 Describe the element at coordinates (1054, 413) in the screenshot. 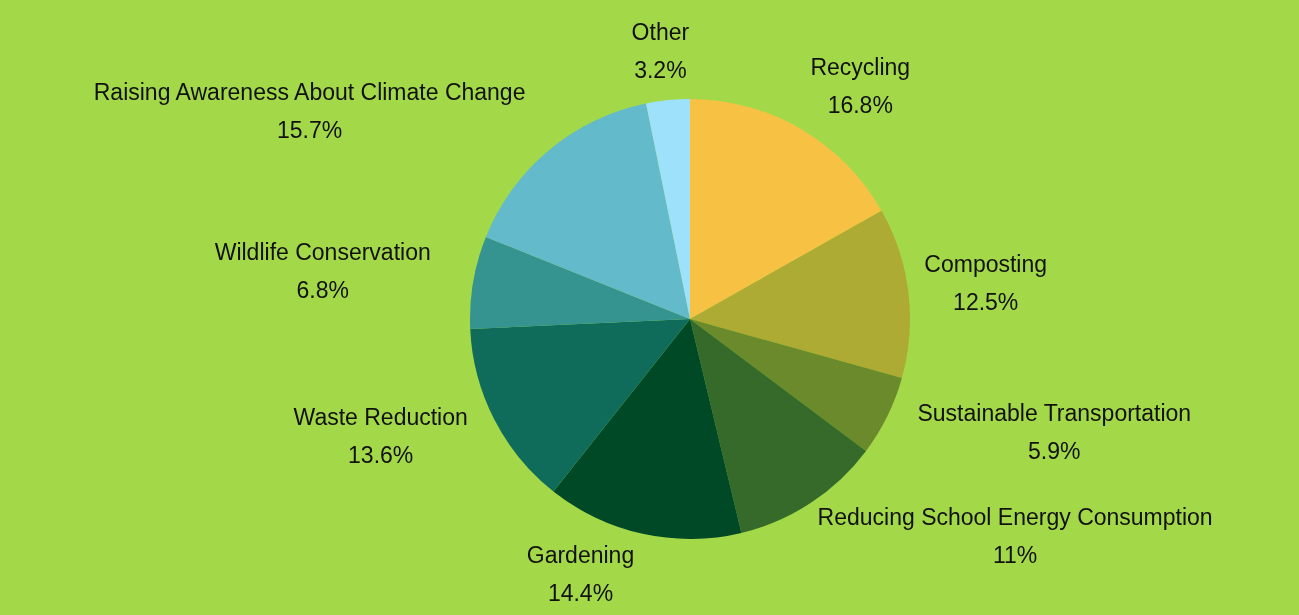

I see `slice-label: Sustainable Transportation` at that location.